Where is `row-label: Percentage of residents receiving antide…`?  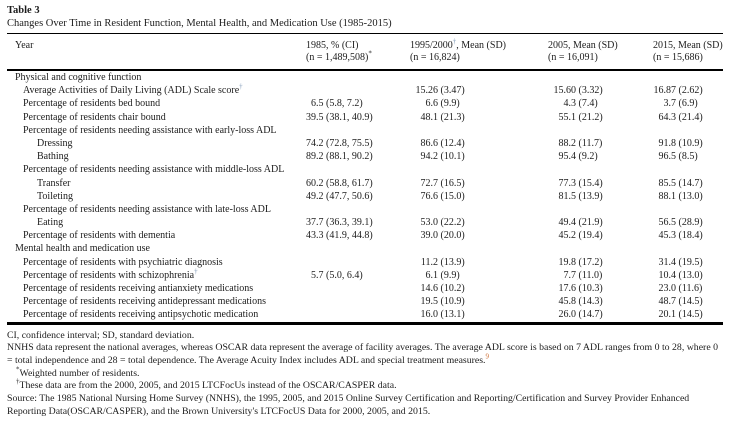
row-label: Percentage of residents receiving antide… is located at coordinates (144, 302).